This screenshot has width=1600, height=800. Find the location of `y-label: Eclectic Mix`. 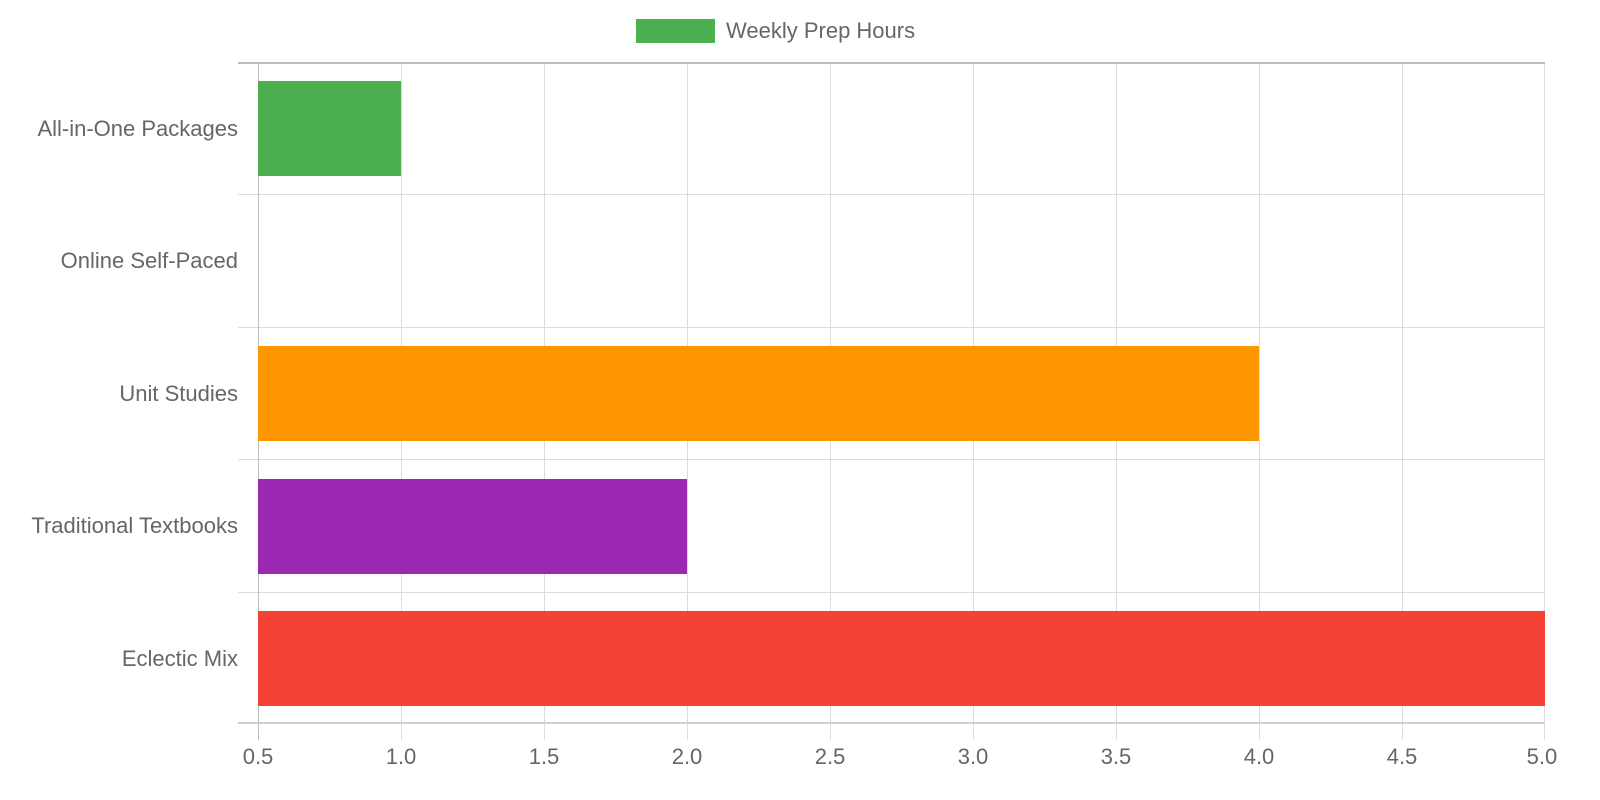

y-label: Eclectic Mix is located at coordinates (179, 658).